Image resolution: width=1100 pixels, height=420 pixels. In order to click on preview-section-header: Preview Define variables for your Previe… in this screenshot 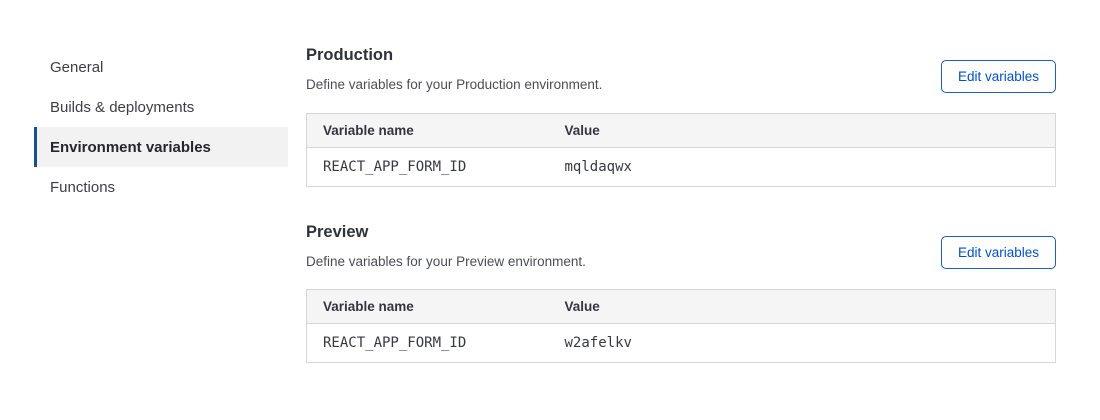, I will do `click(681, 246)`.